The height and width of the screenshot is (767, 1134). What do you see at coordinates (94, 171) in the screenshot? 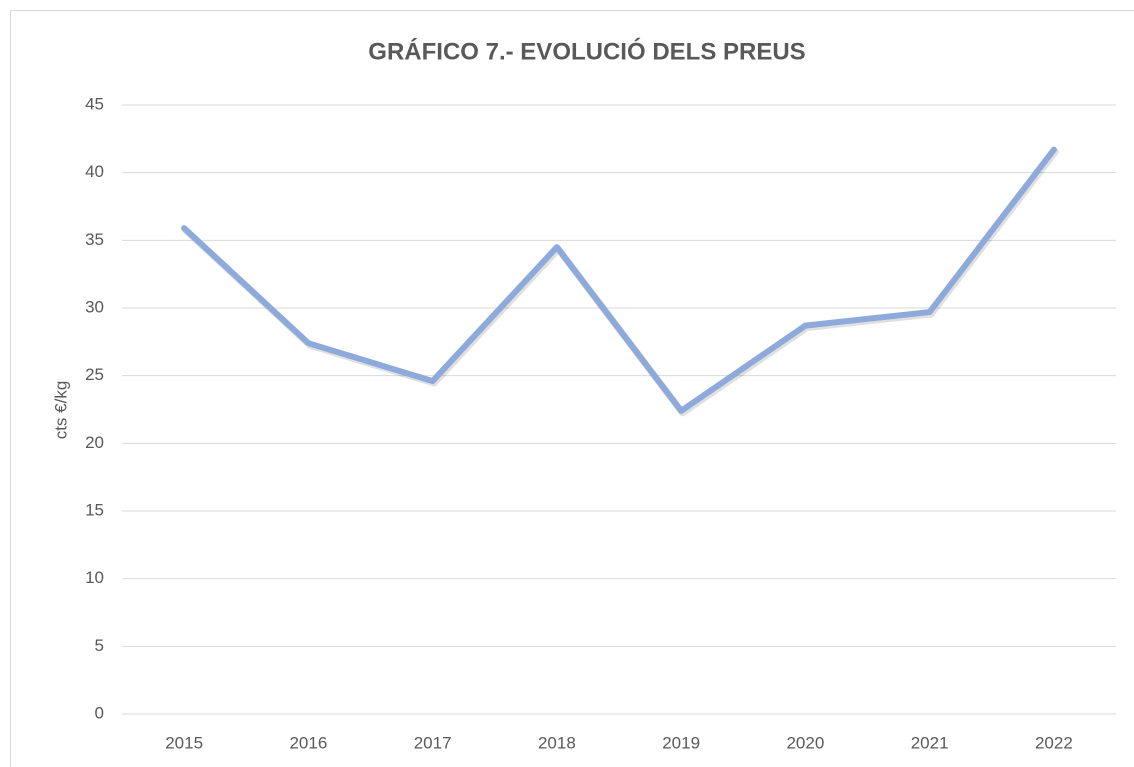
I see `y-tick-label: 40` at bounding box center [94, 171].